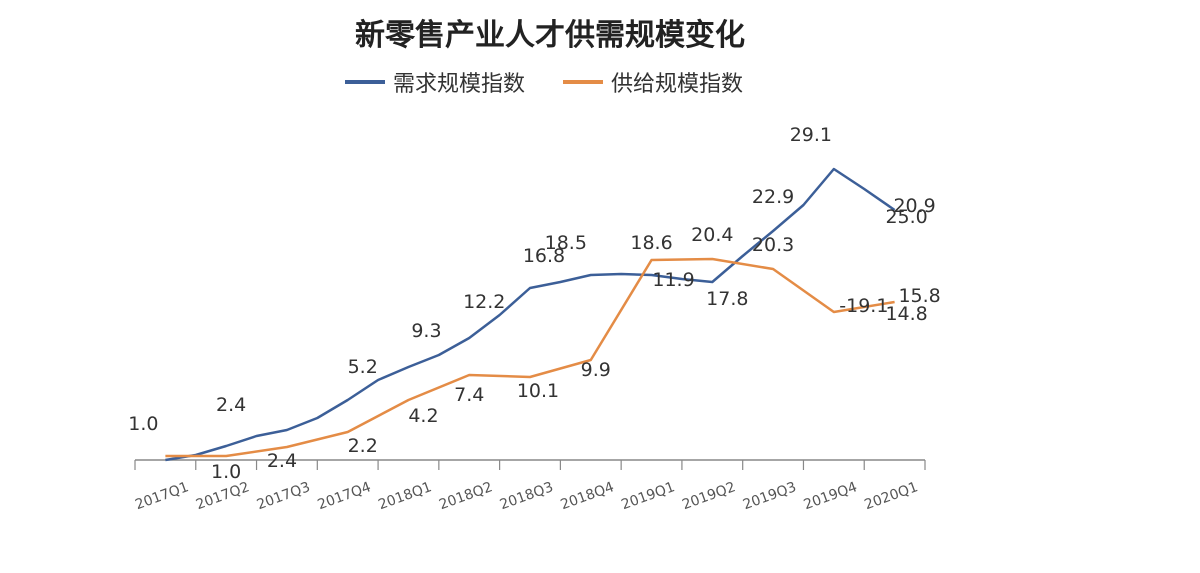 Image resolution: width=1200 pixels, height=573 pixels. What do you see at coordinates (226, 472) in the screenshot?
I see `data-label-1: 1.0` at bounding box center [226, 472].